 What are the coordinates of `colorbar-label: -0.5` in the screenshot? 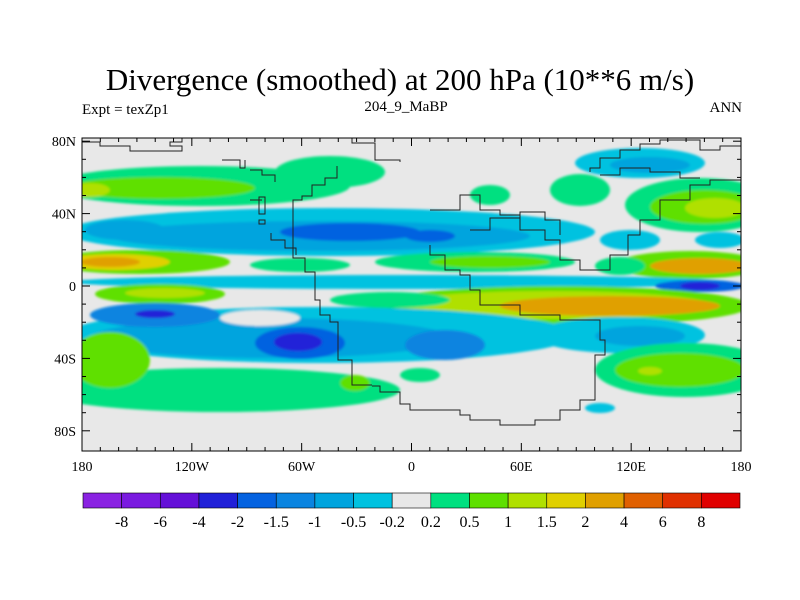 It's located at (353, 522).